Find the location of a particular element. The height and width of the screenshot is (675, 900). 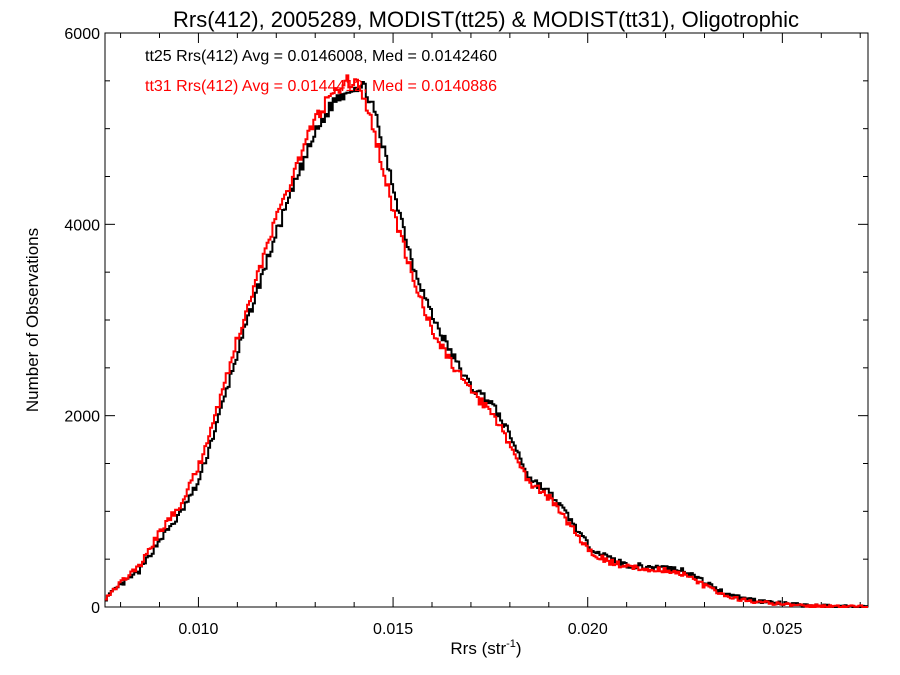

x-tick-label: 0.015 is located at coordinates (393, 629).